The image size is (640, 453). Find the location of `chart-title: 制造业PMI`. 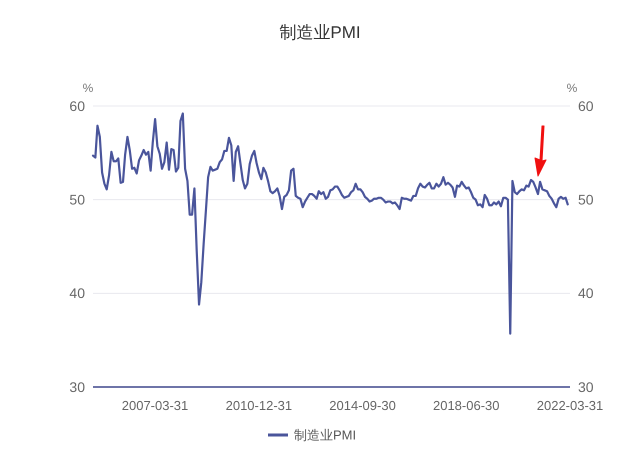

chart-title: 制造业PMI is located at coordinates (320, 32).